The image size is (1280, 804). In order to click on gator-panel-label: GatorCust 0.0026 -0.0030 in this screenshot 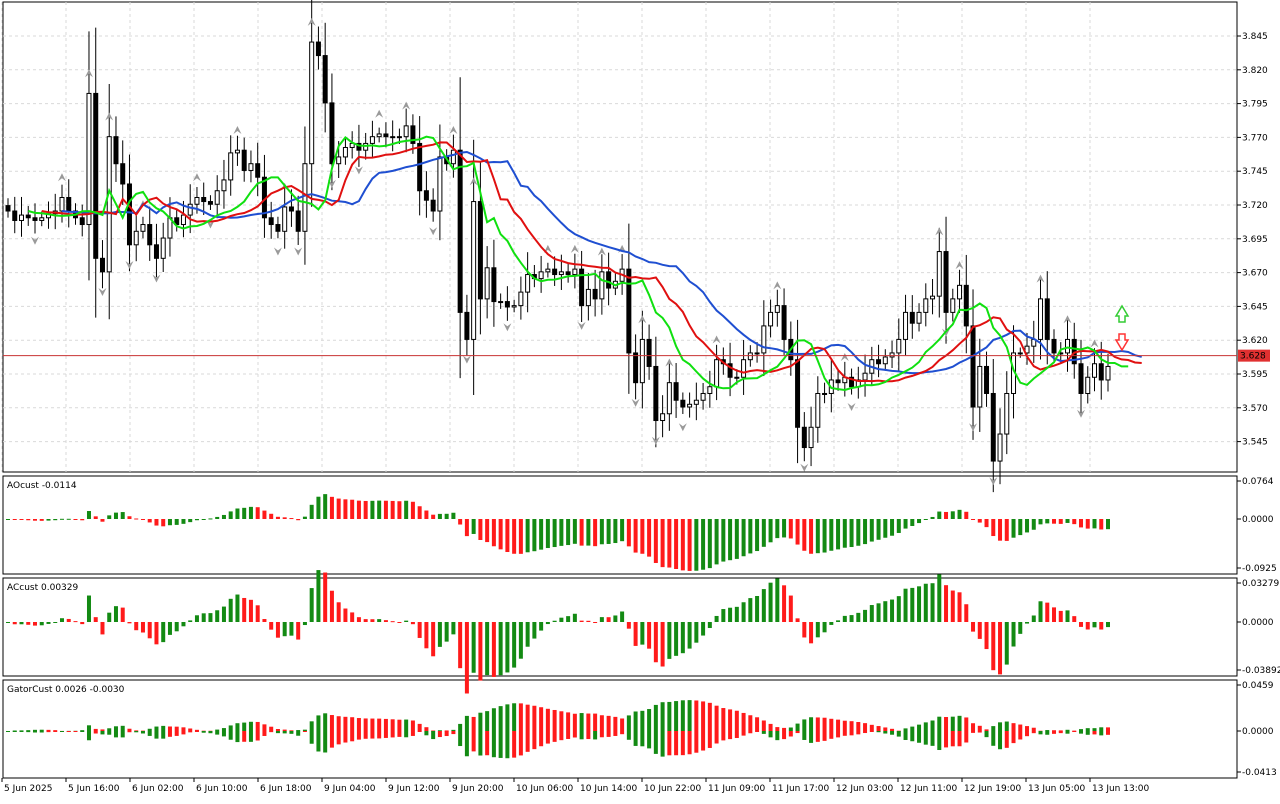, I will do `click(66, 690)`.